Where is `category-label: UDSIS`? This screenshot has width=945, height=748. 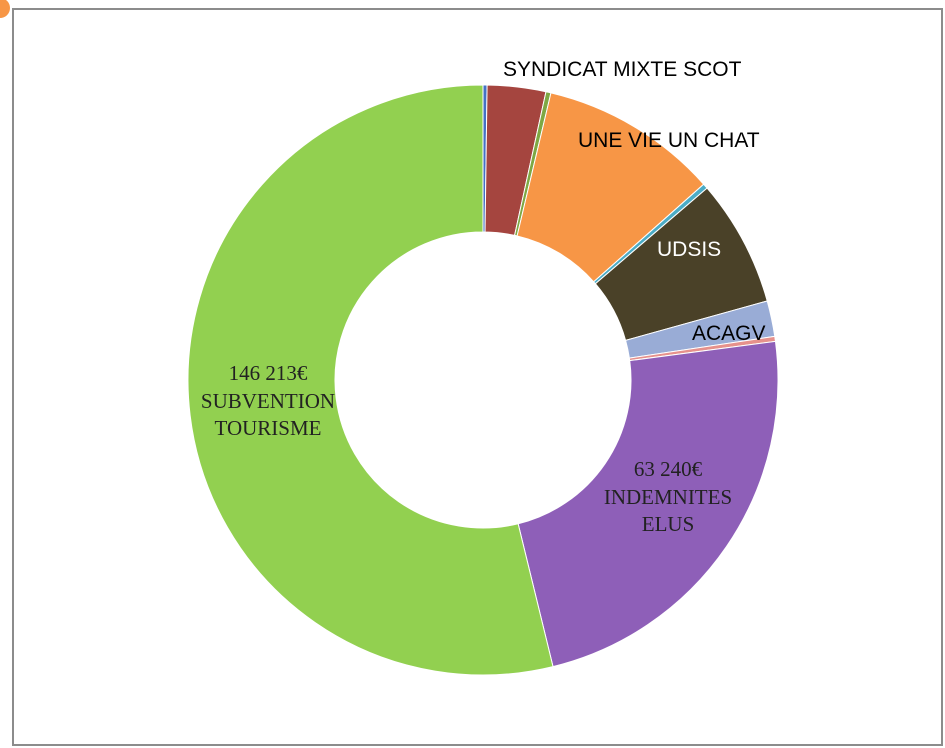 category-label: UDSIS is located at coordinates (689, 249).